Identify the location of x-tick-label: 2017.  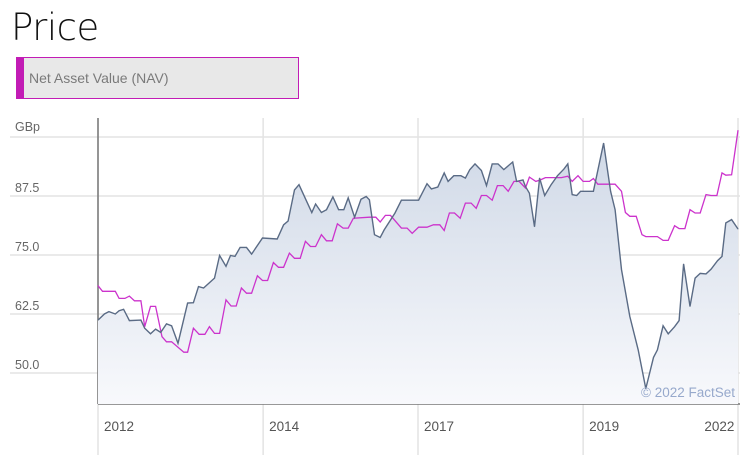
(439, 426).